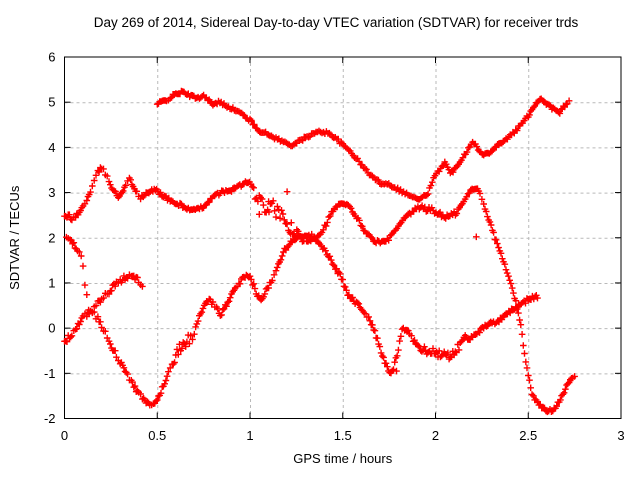  Describe the element at coordinates (51, 57) in the screenshot. I see `svg-text: 6` at that location.